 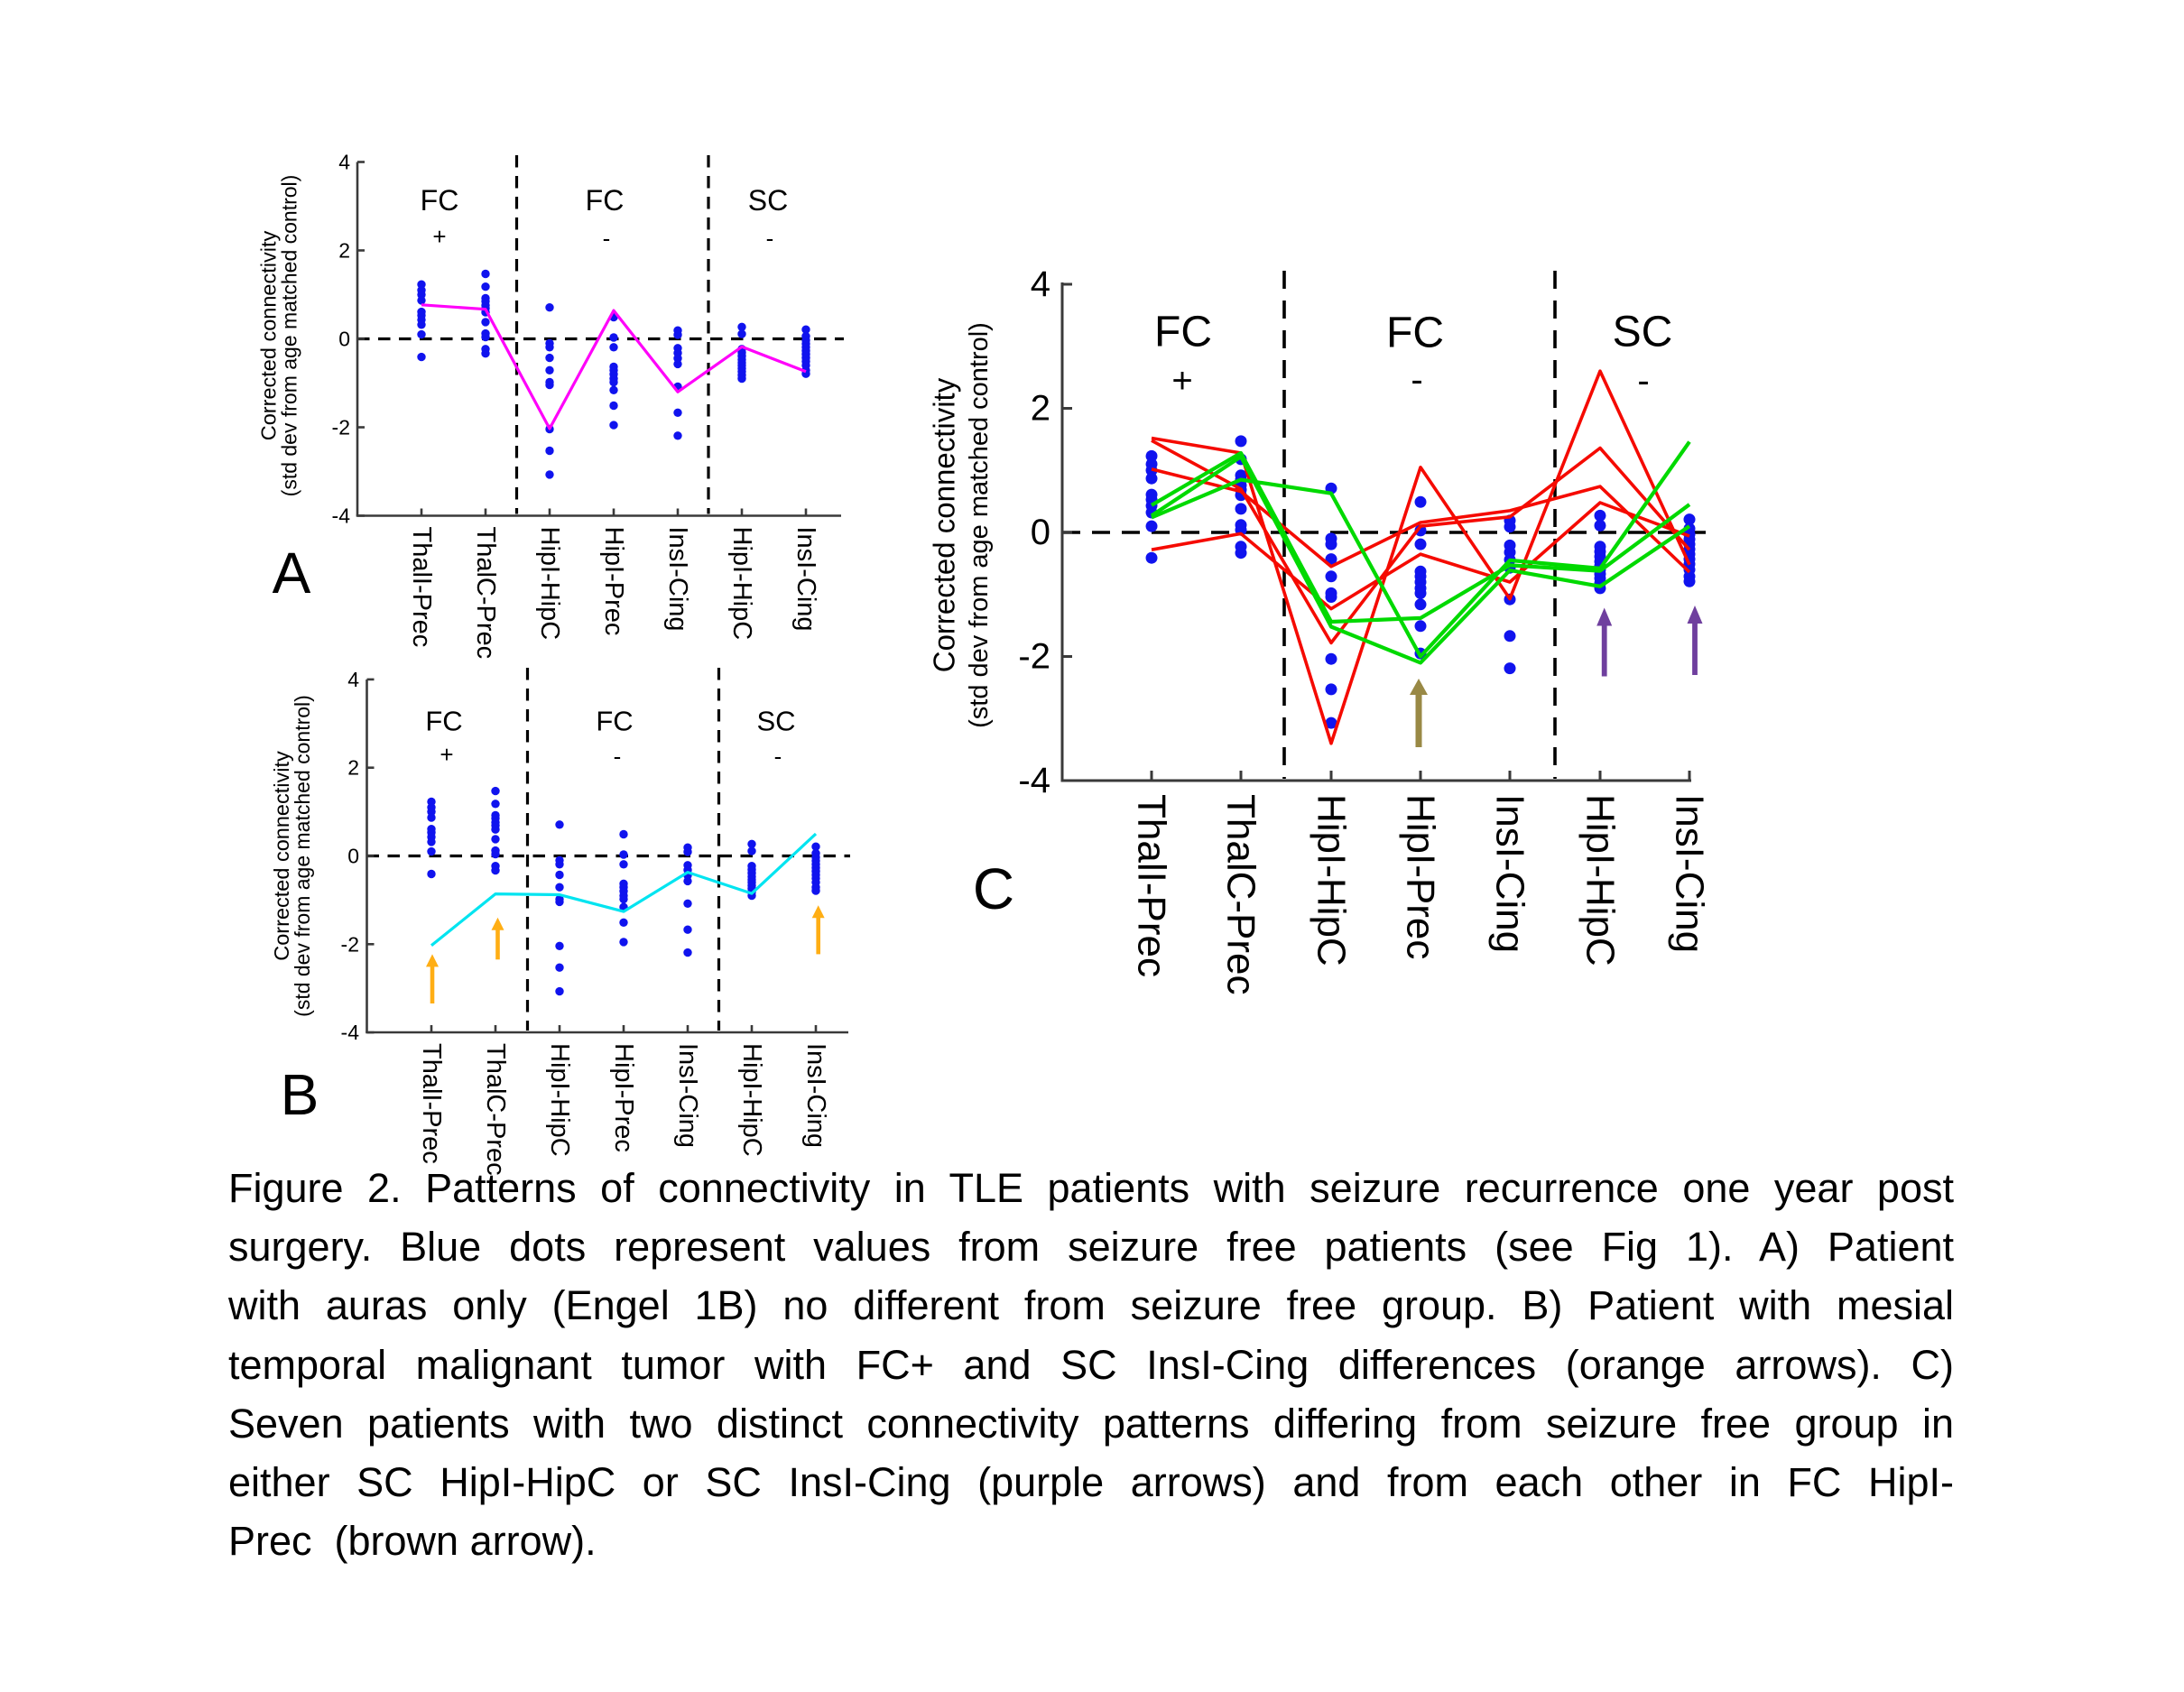 I want to click on svg-text: C, so click(x=993, y=888).